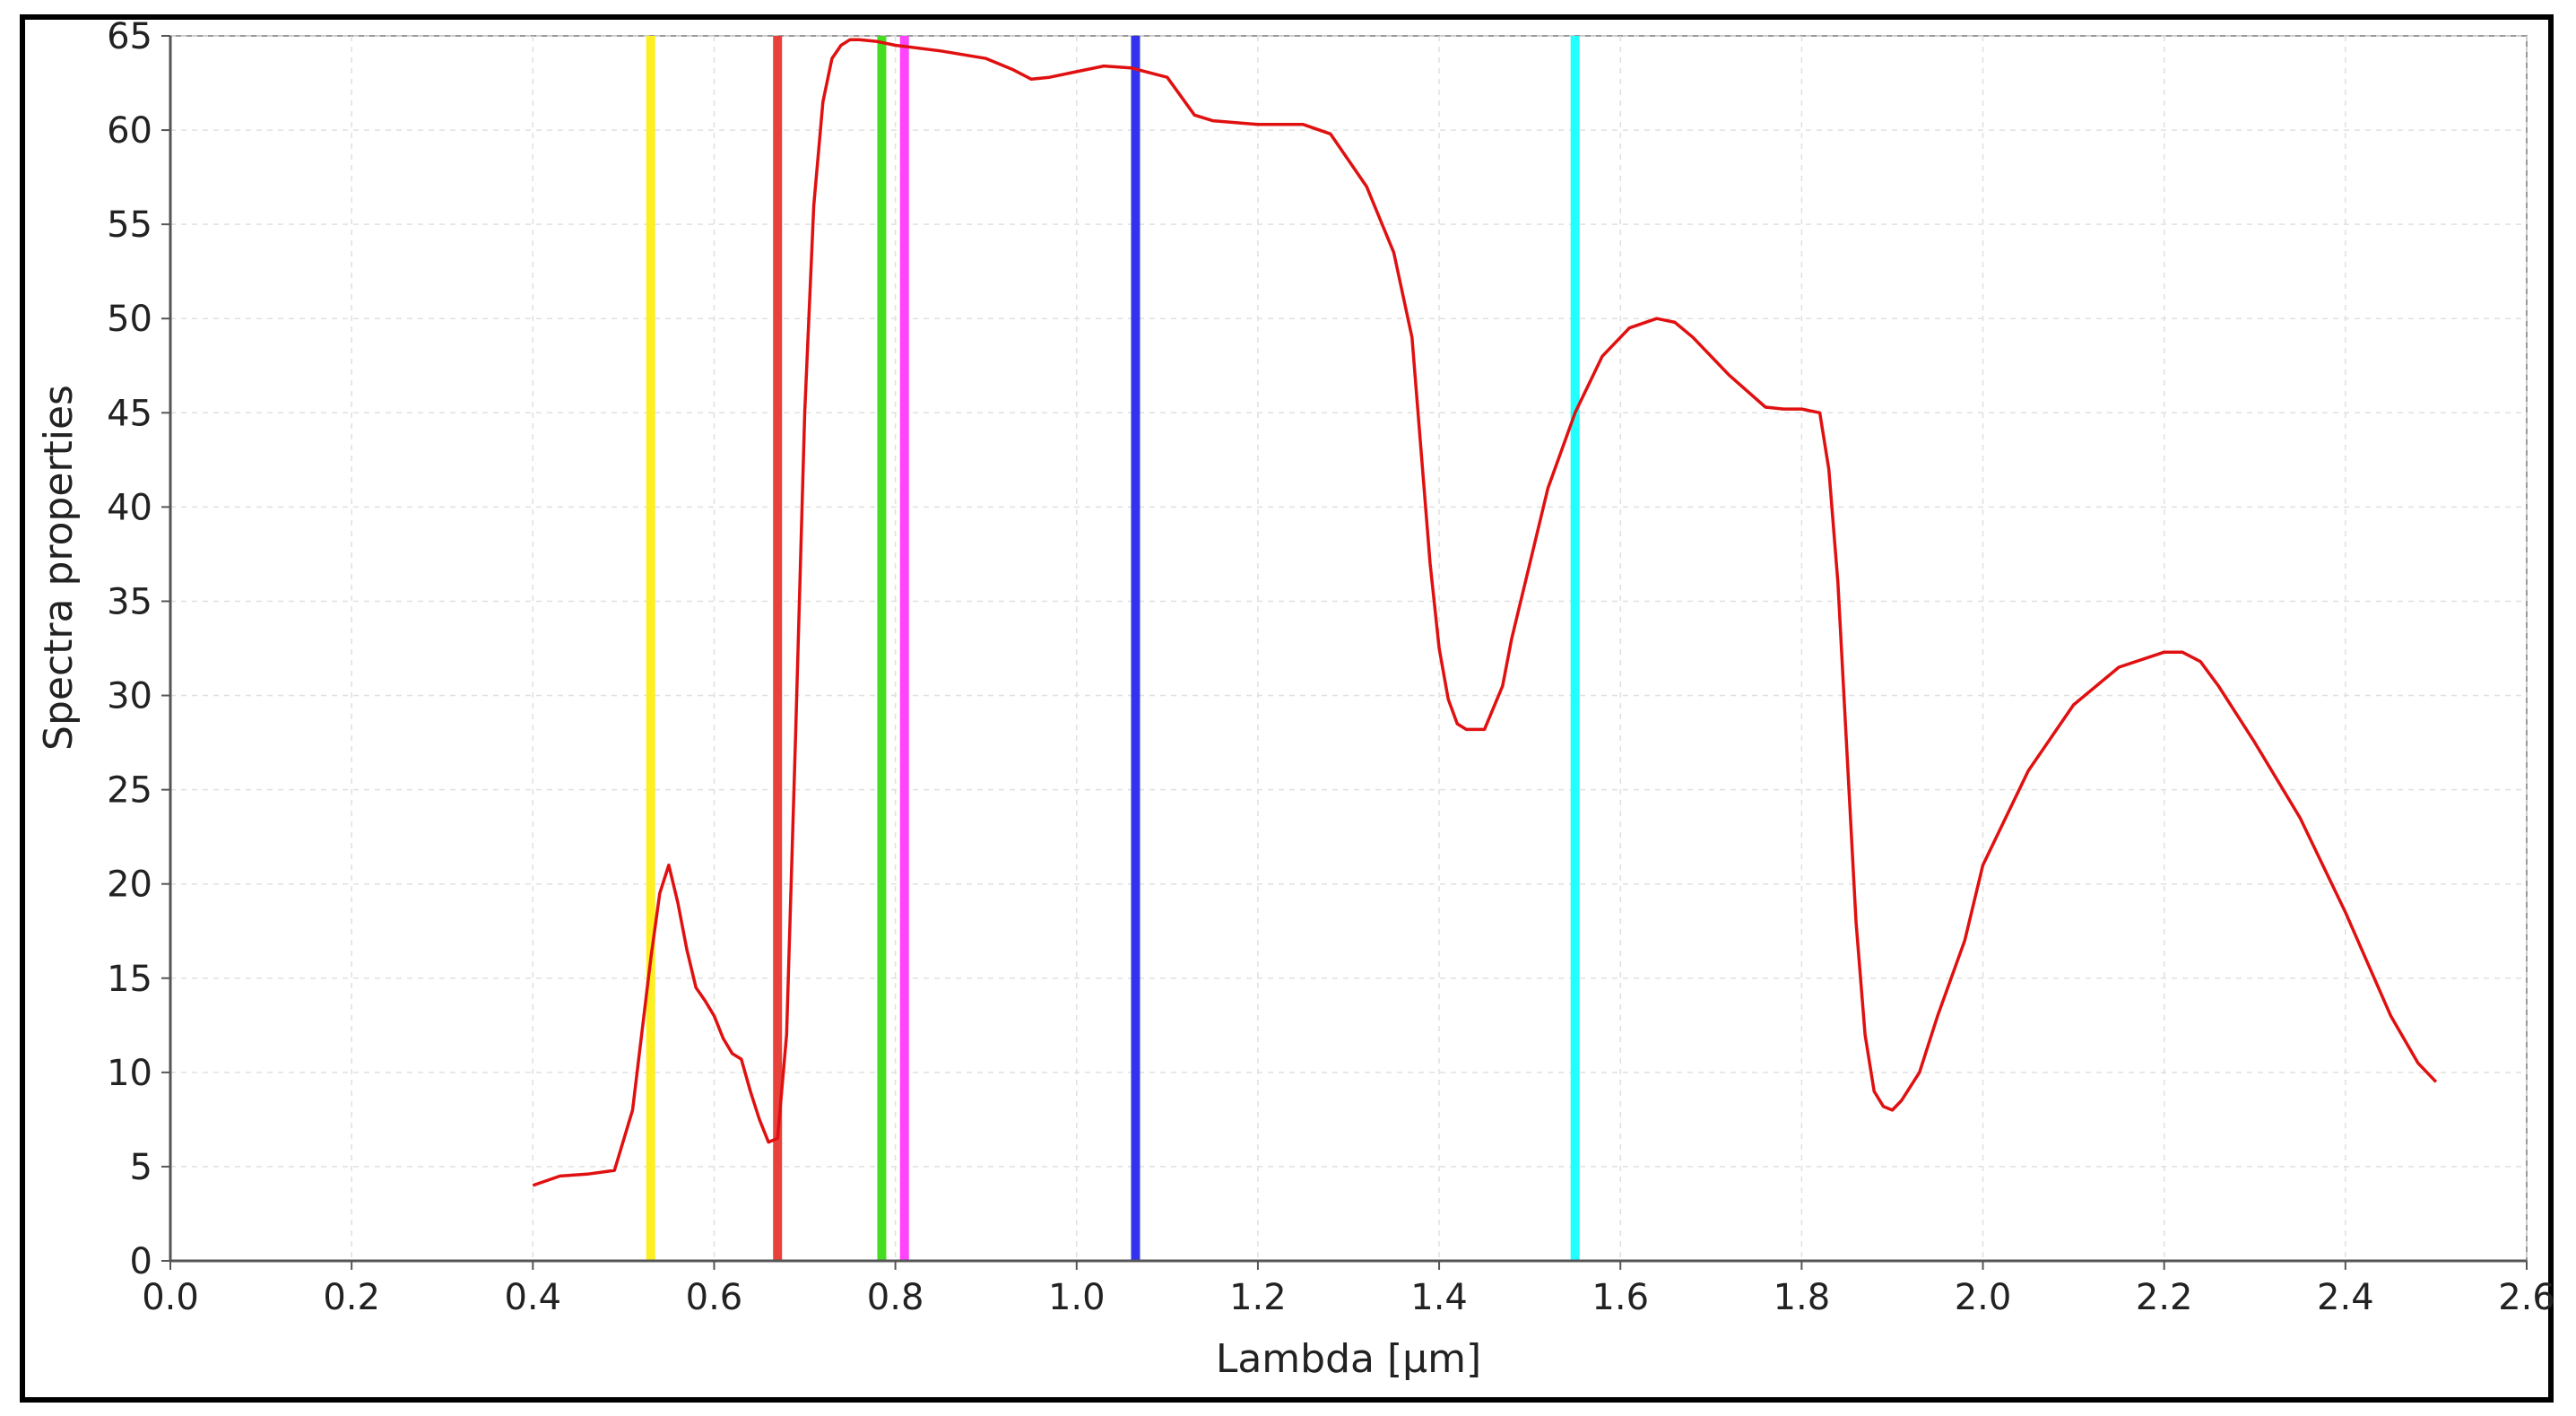 Image resolution: width=2576 pixels, height=1416 pixels. What do you see at coordinates (1077, 1297) in the screenshot?
I see `x-tick-label: 1.0` at bounding box center [1077, 1297].